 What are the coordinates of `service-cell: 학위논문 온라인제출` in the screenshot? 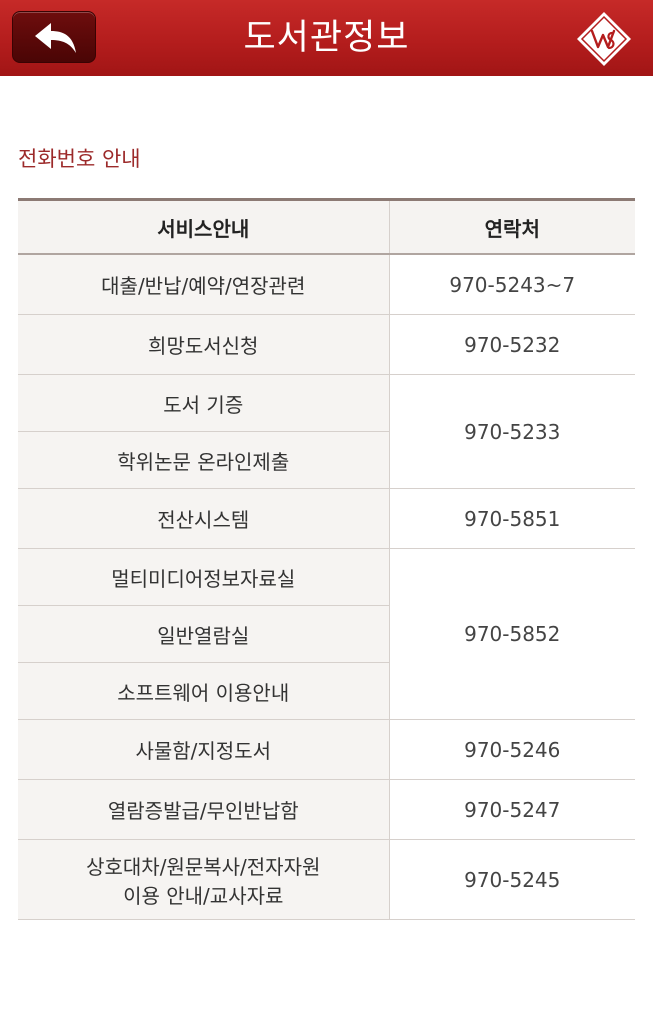 It's located at (204, 460).